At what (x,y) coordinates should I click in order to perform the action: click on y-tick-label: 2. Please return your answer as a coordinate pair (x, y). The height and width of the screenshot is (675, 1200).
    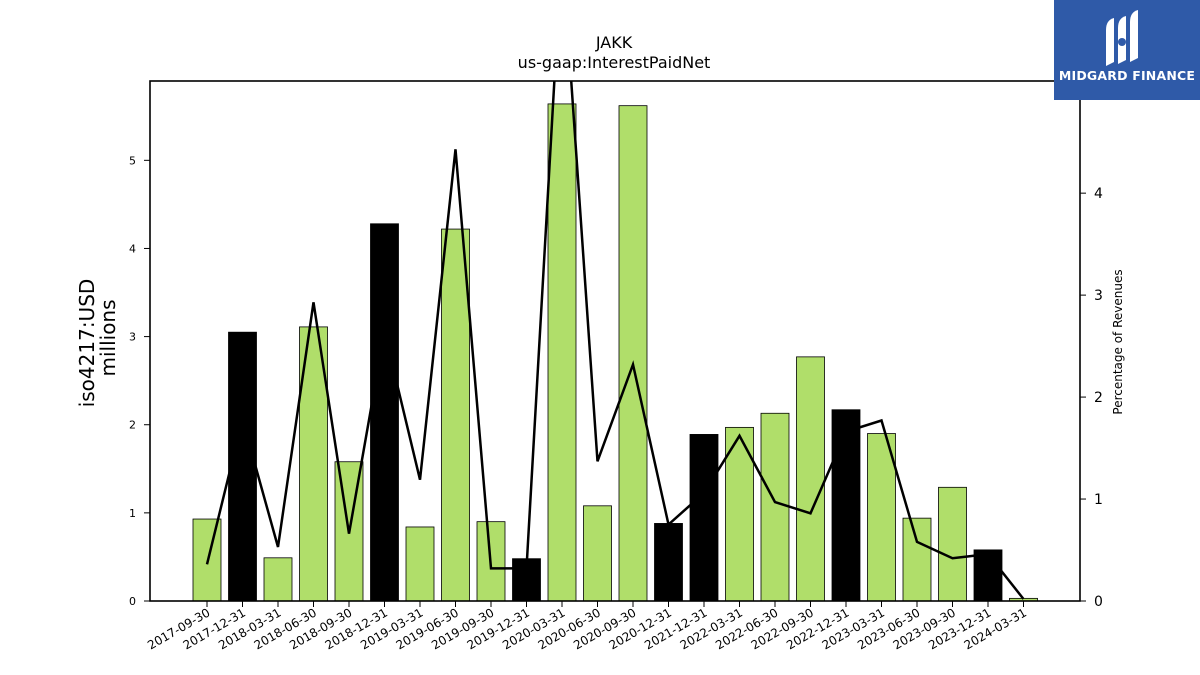
    Looking at the image, I should click on (132, 425).